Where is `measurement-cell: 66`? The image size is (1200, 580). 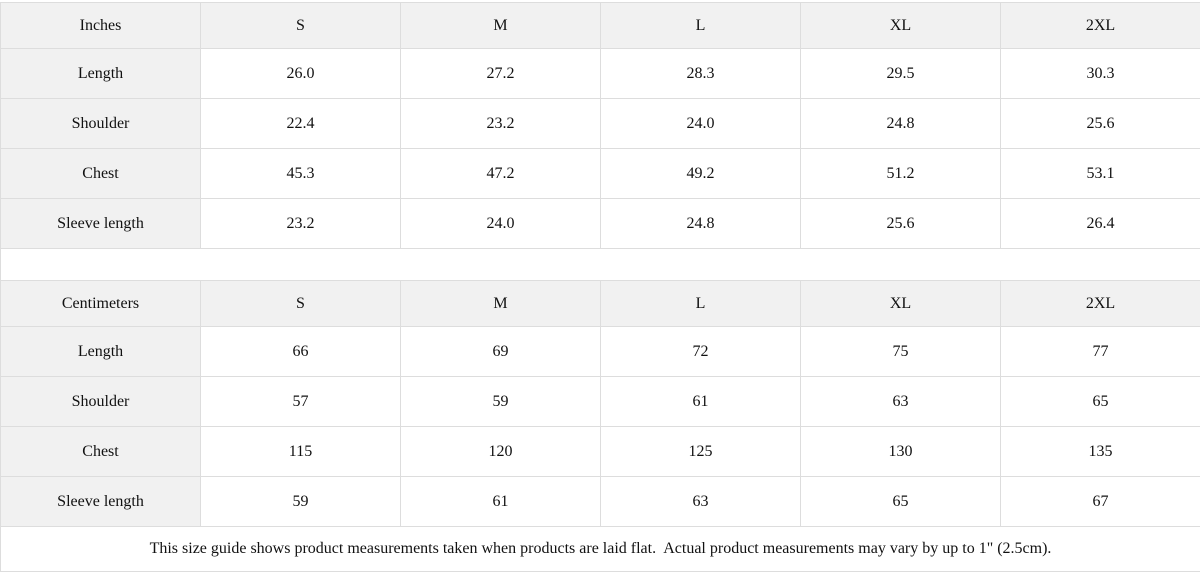 measurement-cell: 66 is located at coordinates (300, 351).